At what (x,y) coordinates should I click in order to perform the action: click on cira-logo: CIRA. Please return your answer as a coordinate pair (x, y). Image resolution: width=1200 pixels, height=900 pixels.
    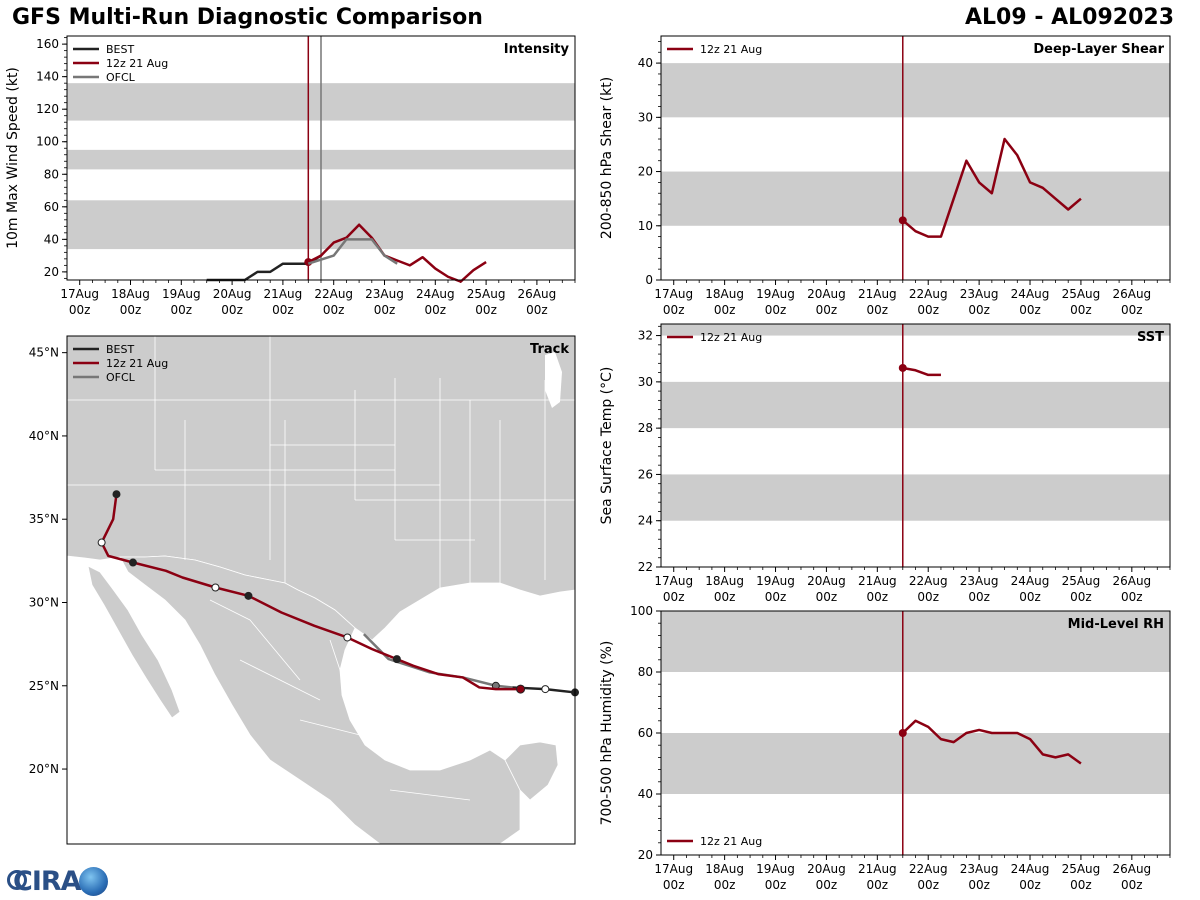
    Looking at the image, I should click on (56, 882).